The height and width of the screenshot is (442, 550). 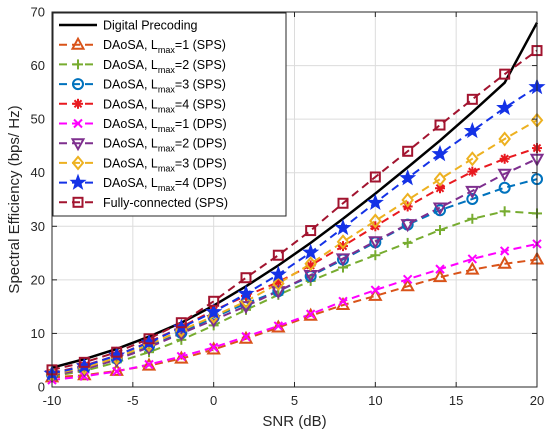 What do you see at coordinates (142, 105) in the screenshot?
I see `legend-entry: DAoSA, Lmax=4 (SPS)` at bounding box center [142, 105].